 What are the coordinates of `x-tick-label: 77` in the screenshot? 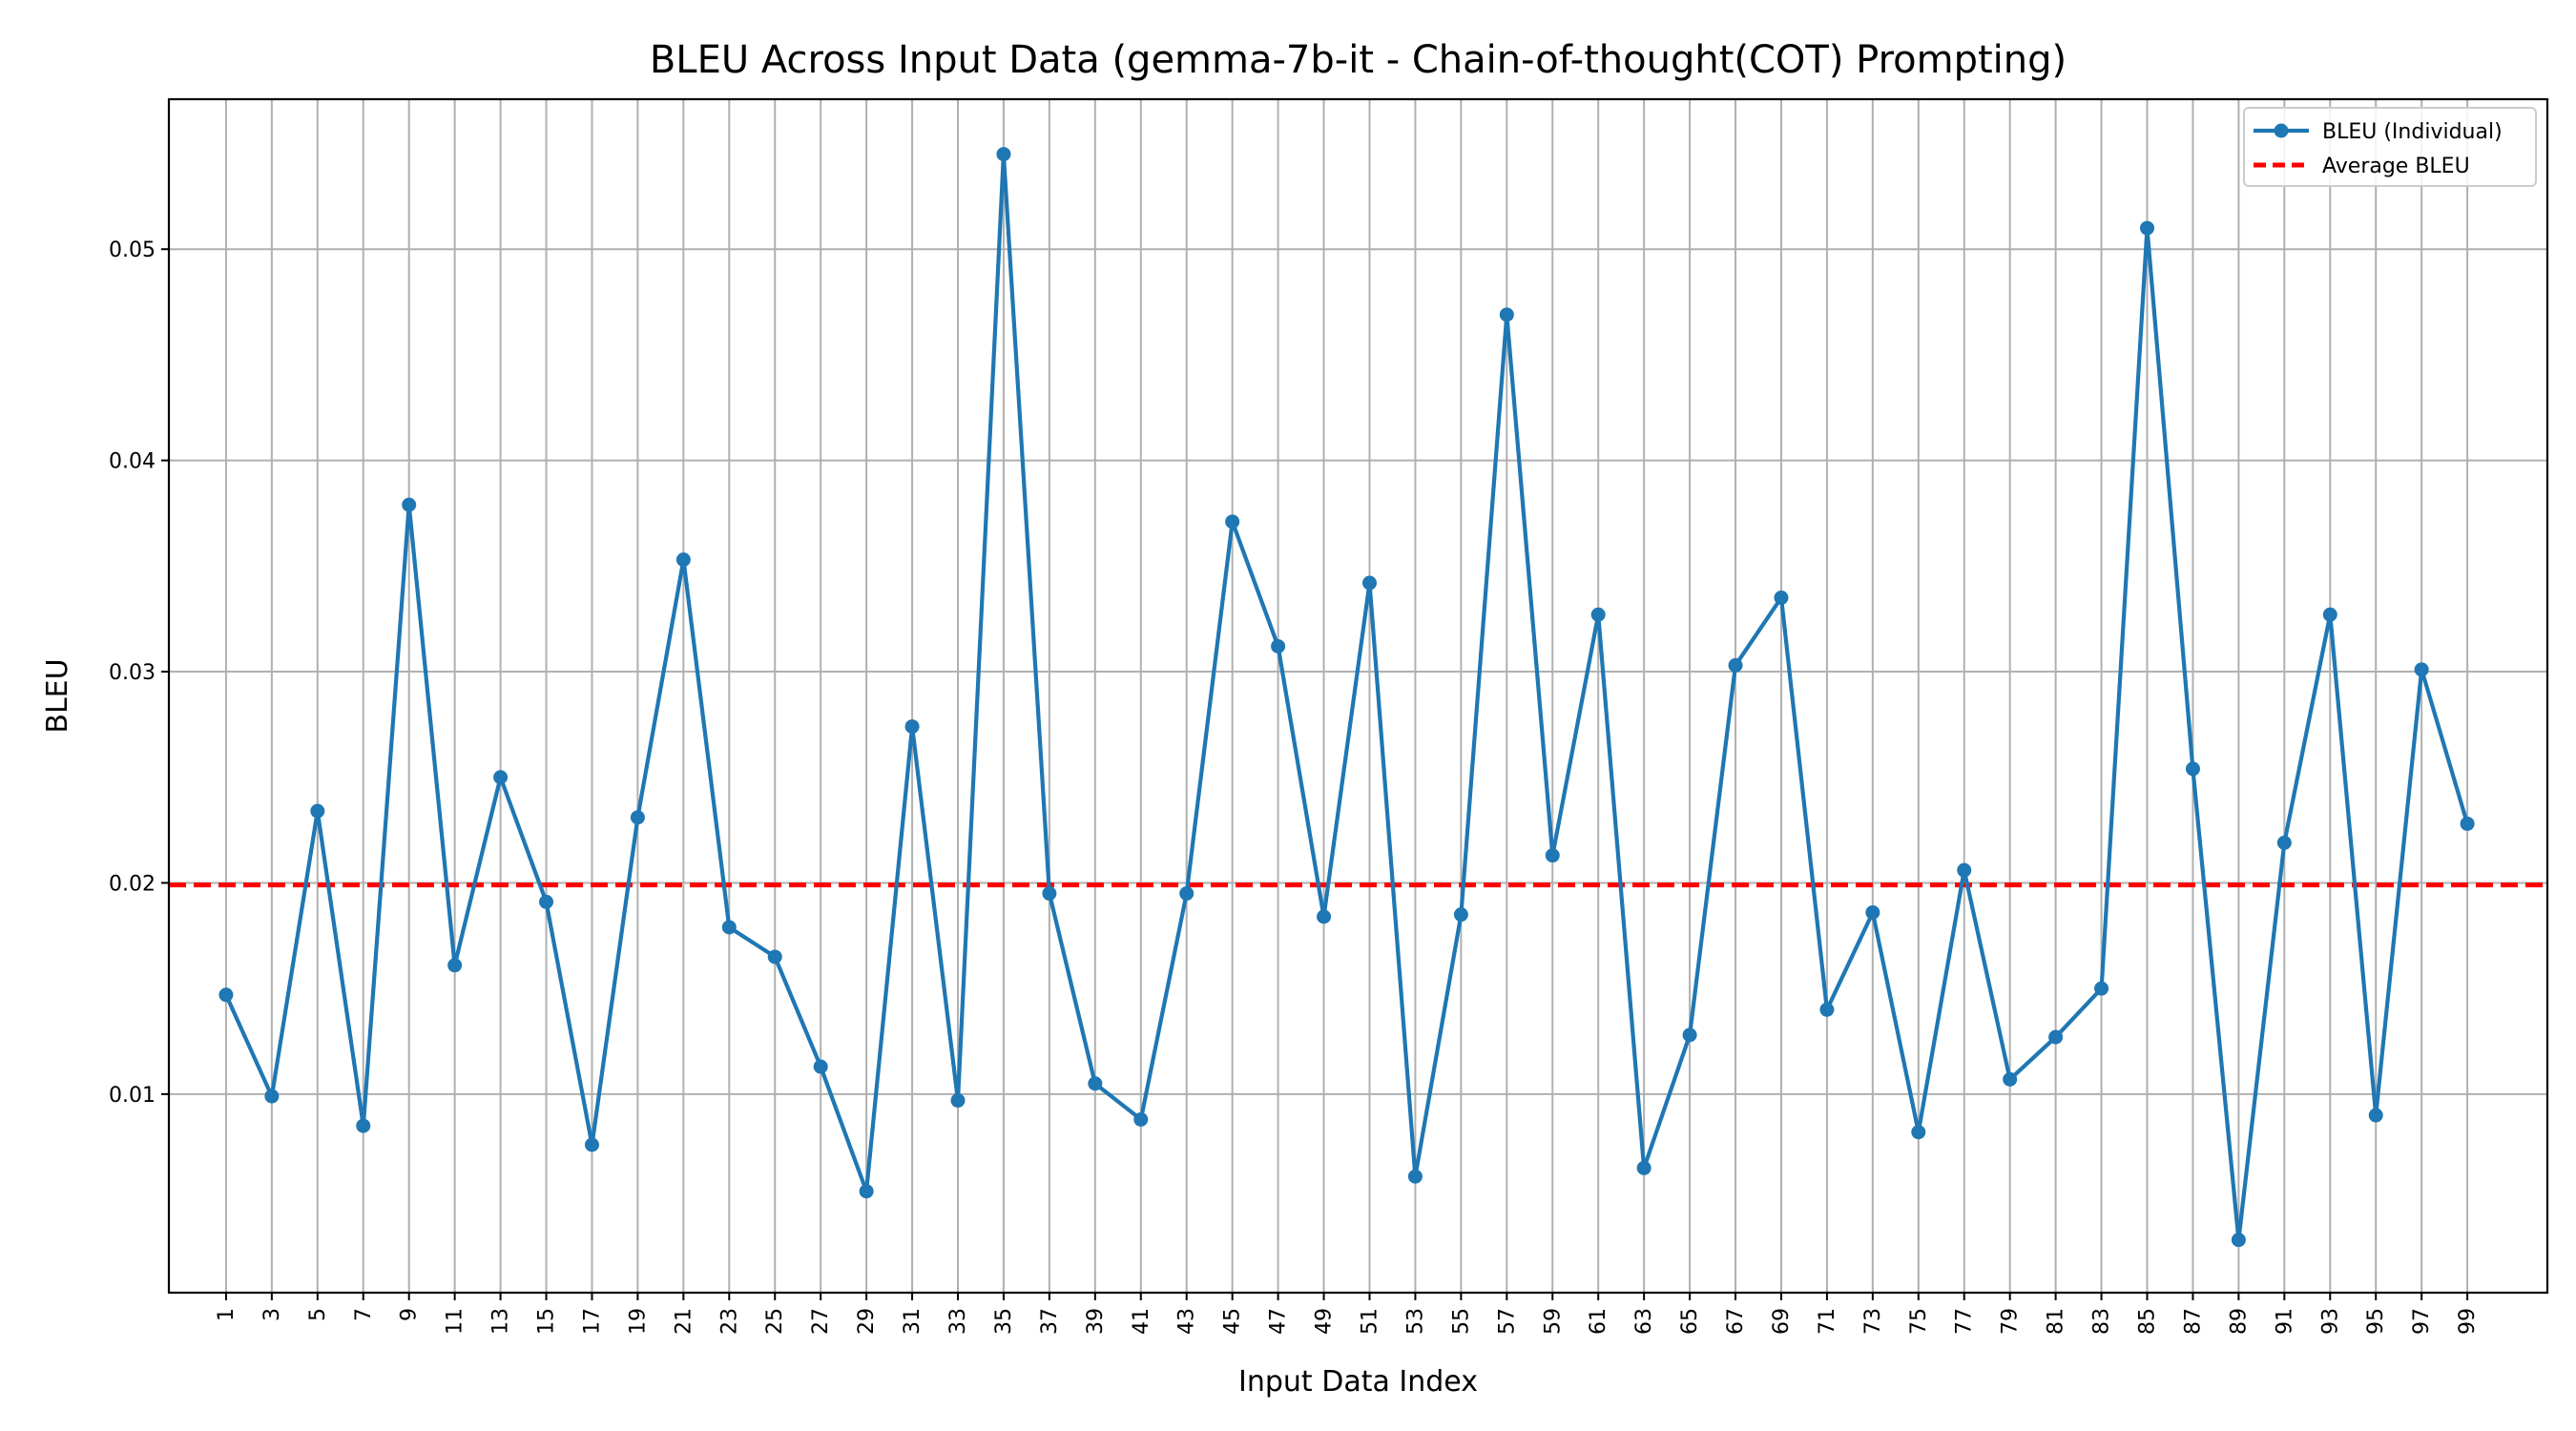 It's located at (1965, 1321).